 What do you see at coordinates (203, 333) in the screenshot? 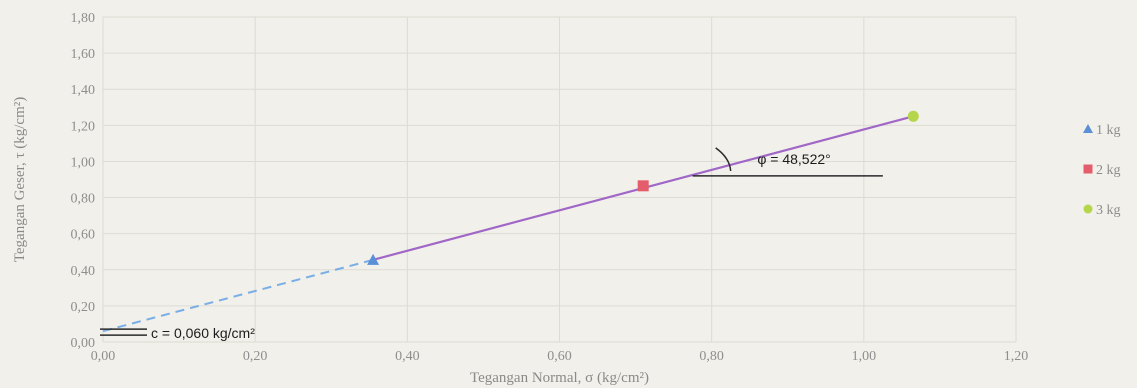
I see `cohesion-label: c = 0,060 kg/cm²` at bounding box center [203, 333].